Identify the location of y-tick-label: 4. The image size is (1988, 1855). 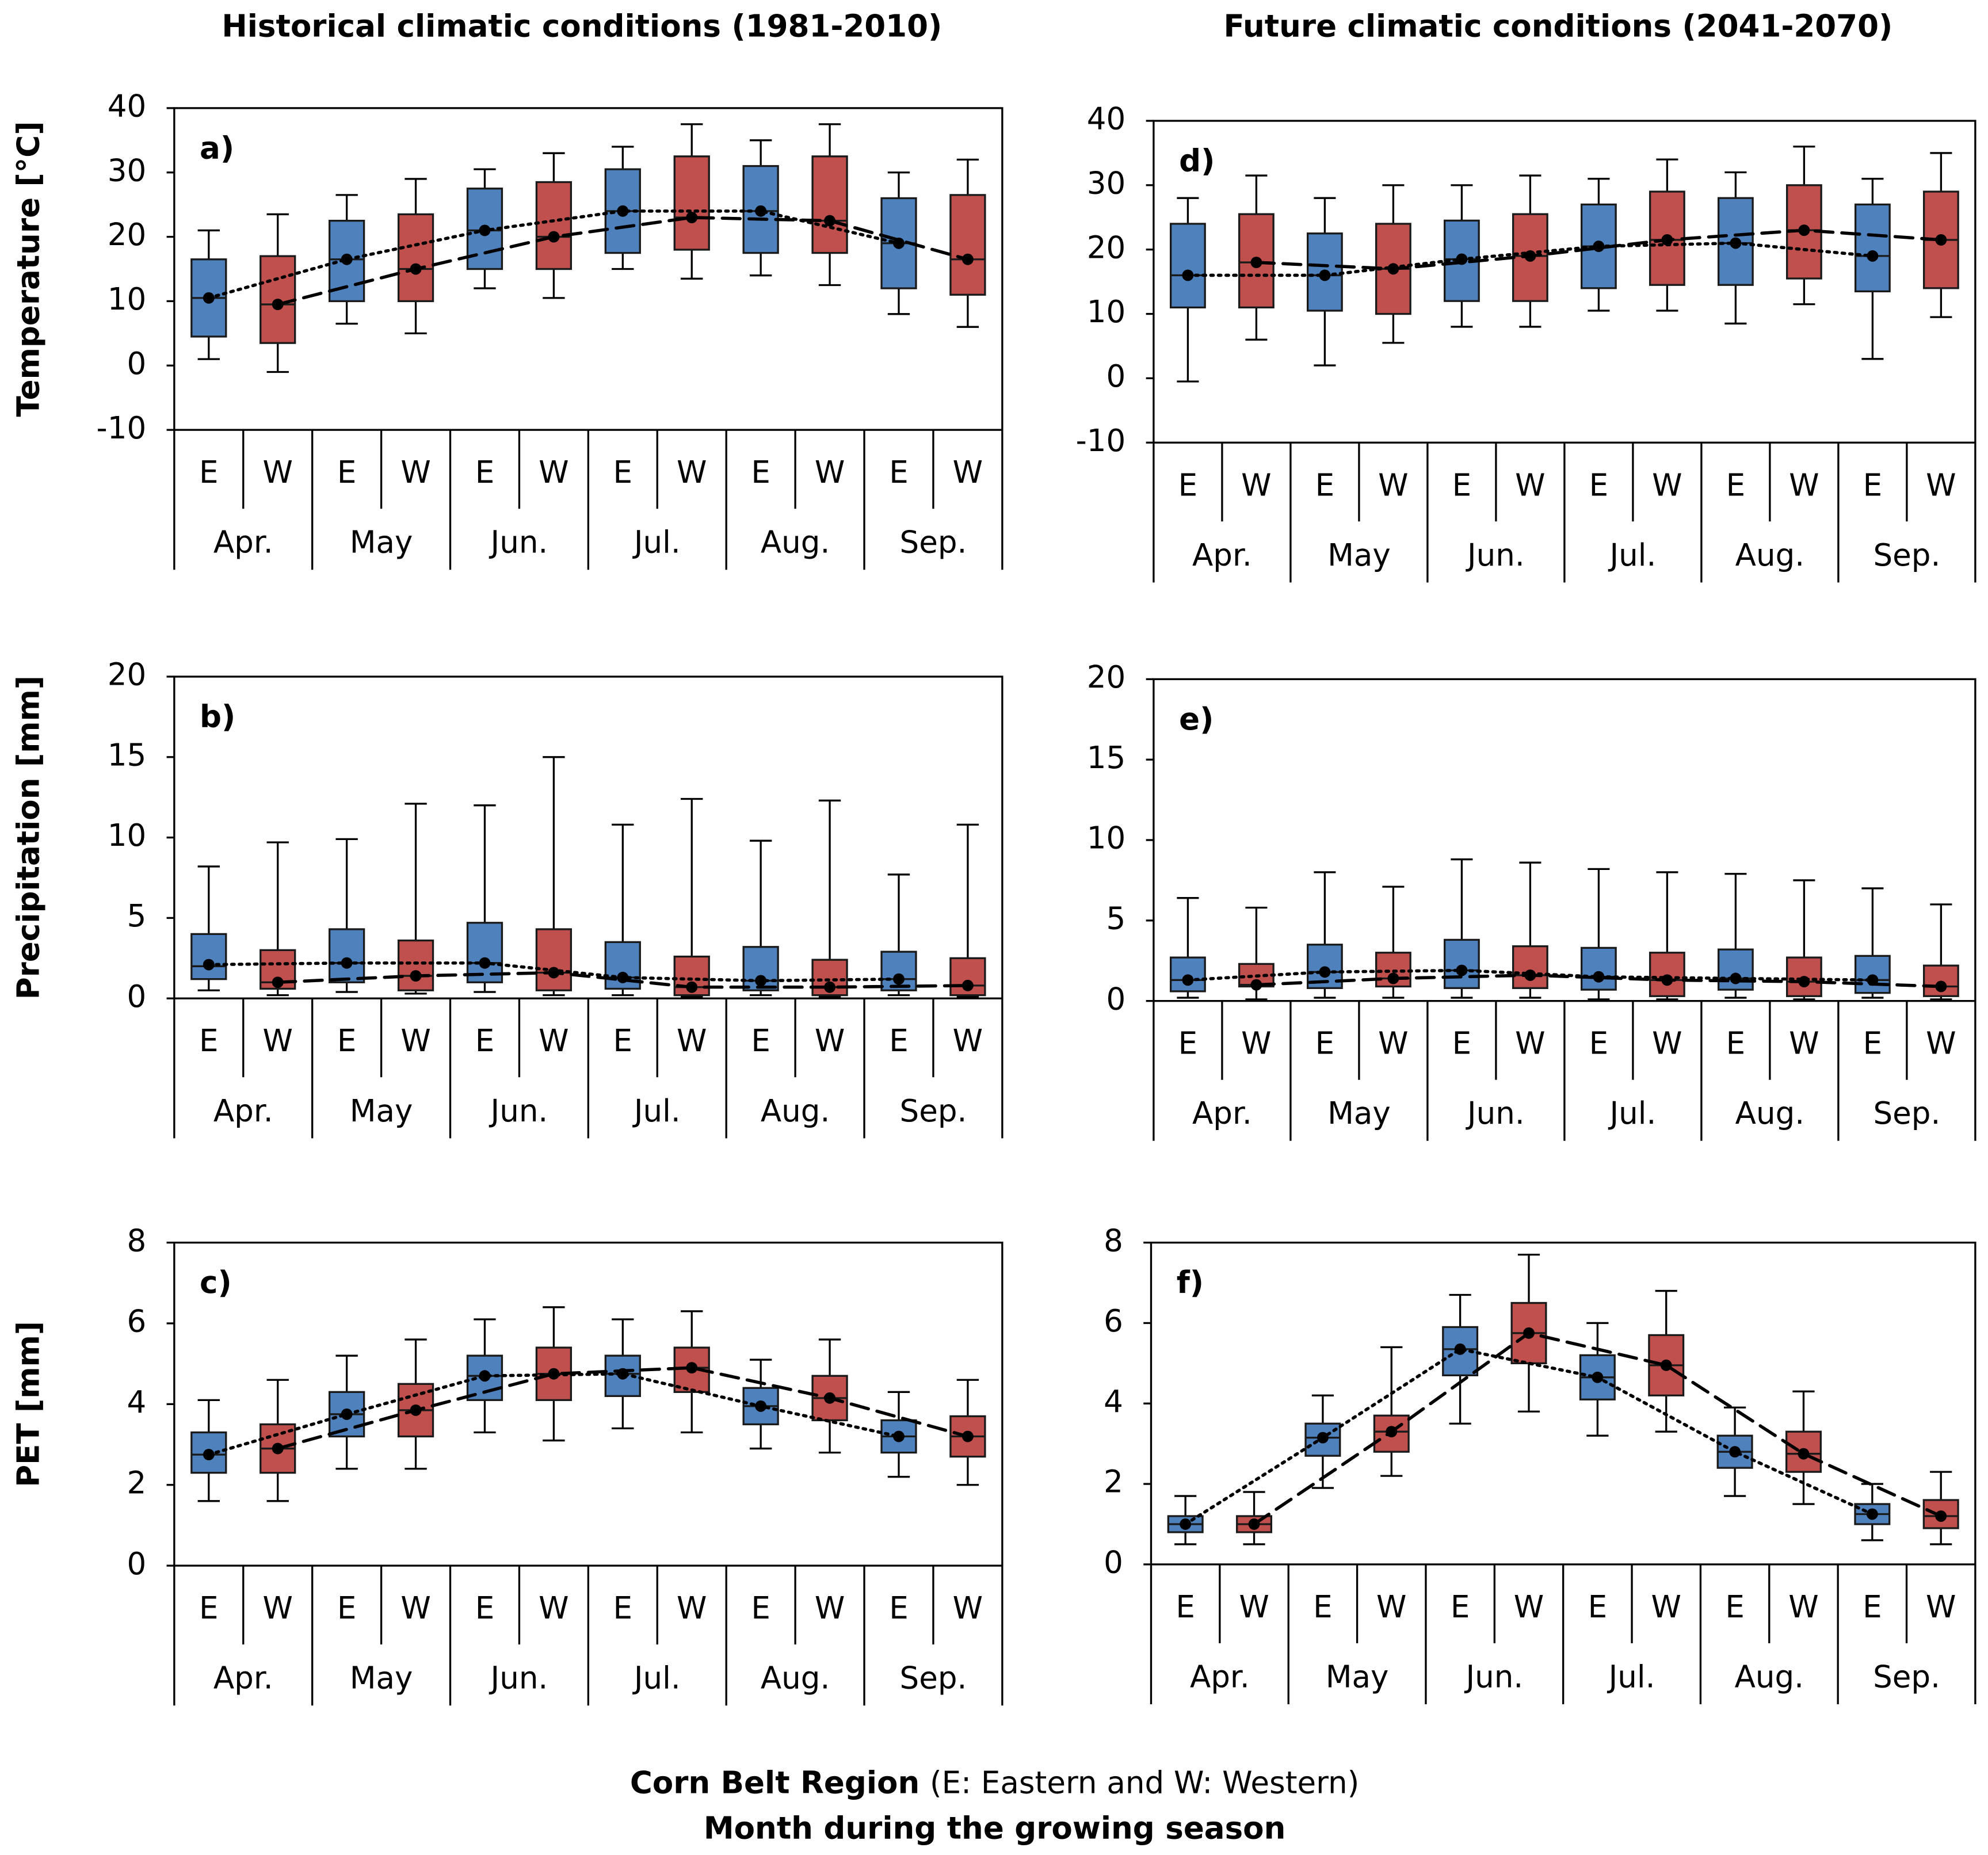
(1113, 1401).